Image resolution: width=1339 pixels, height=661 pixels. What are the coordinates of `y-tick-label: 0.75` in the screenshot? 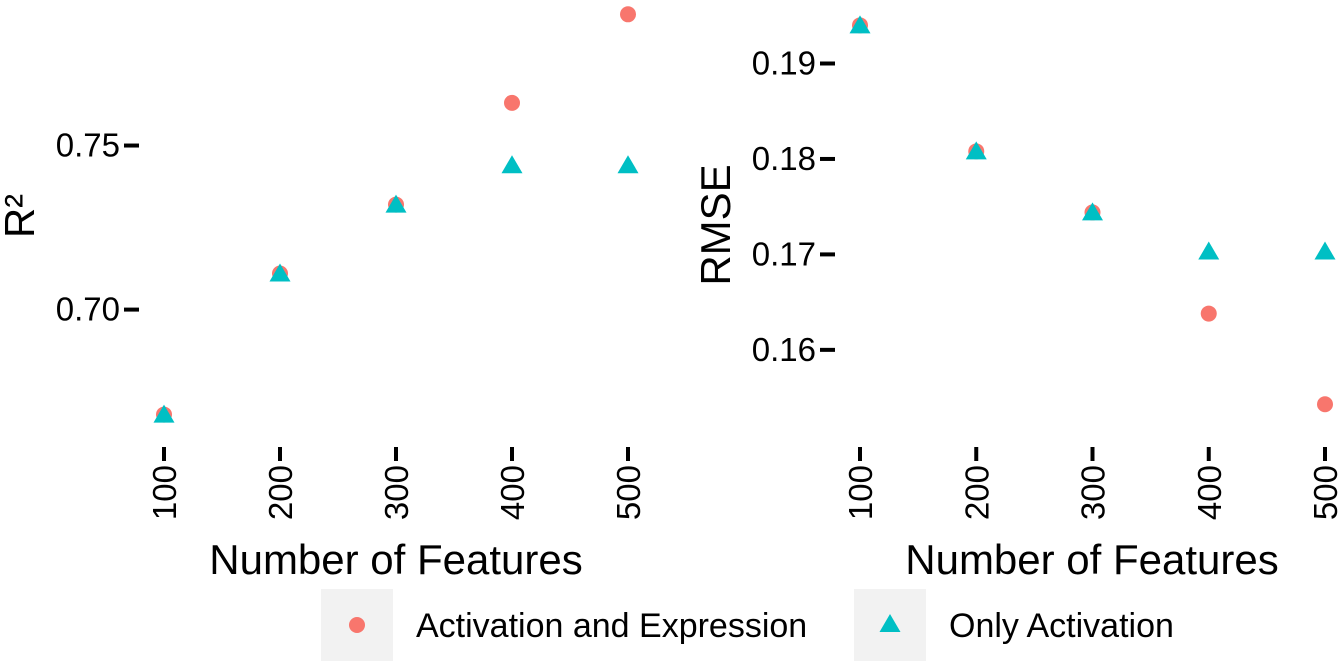 It's located at (88, 145).